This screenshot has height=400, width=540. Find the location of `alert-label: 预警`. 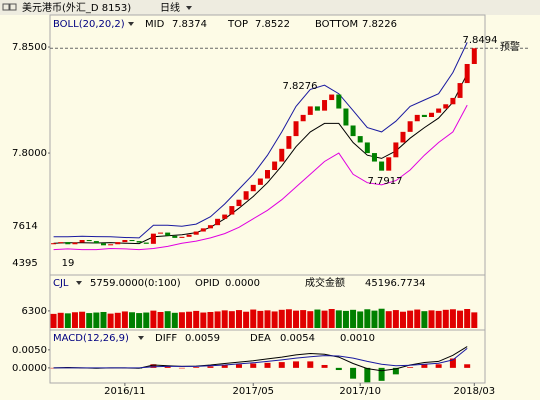

alert-label: 预警 is located at coordinates (510, 46).